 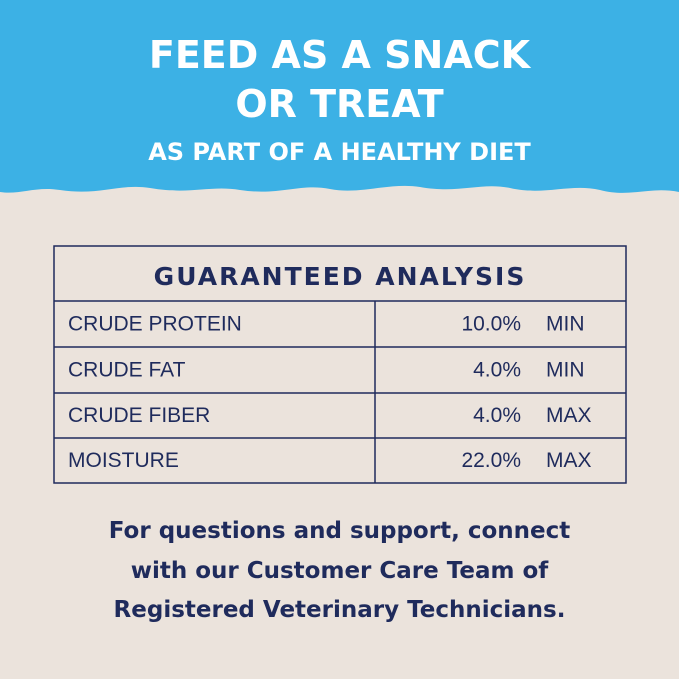 I want to click on footer-line: with our Customer Care Team of, so click(x=340, y=571).